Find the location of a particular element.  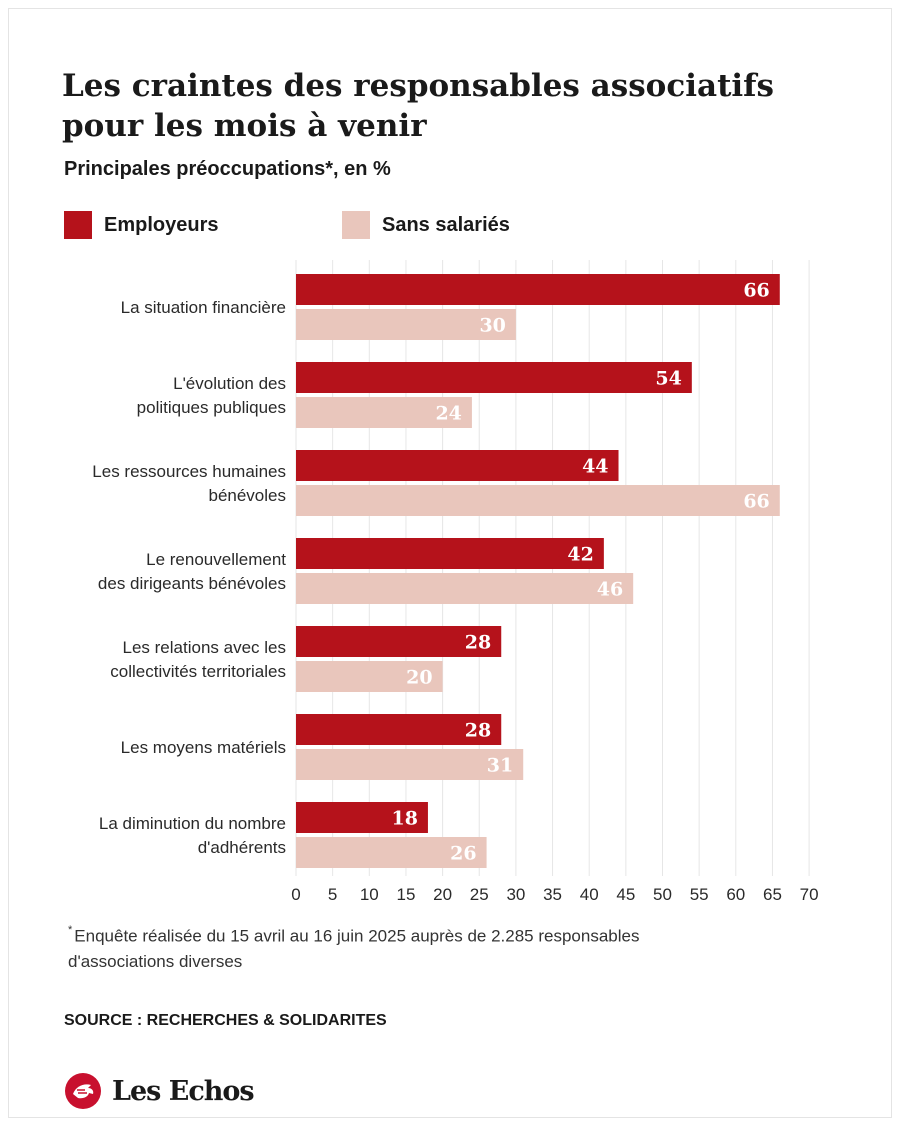

bar-value-label: 26 is located at coordinates (463, 854).